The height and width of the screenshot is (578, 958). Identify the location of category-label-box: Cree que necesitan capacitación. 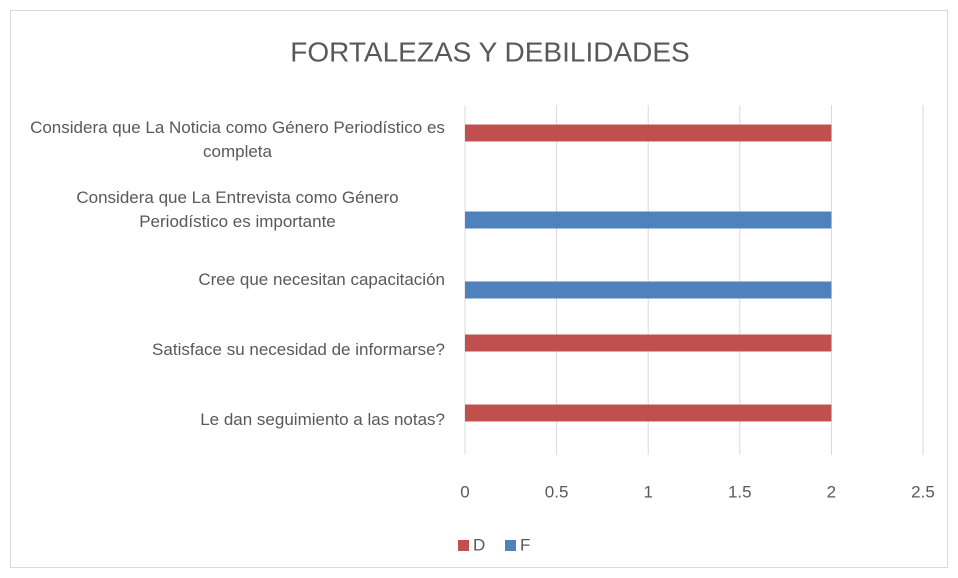
(321, 280).